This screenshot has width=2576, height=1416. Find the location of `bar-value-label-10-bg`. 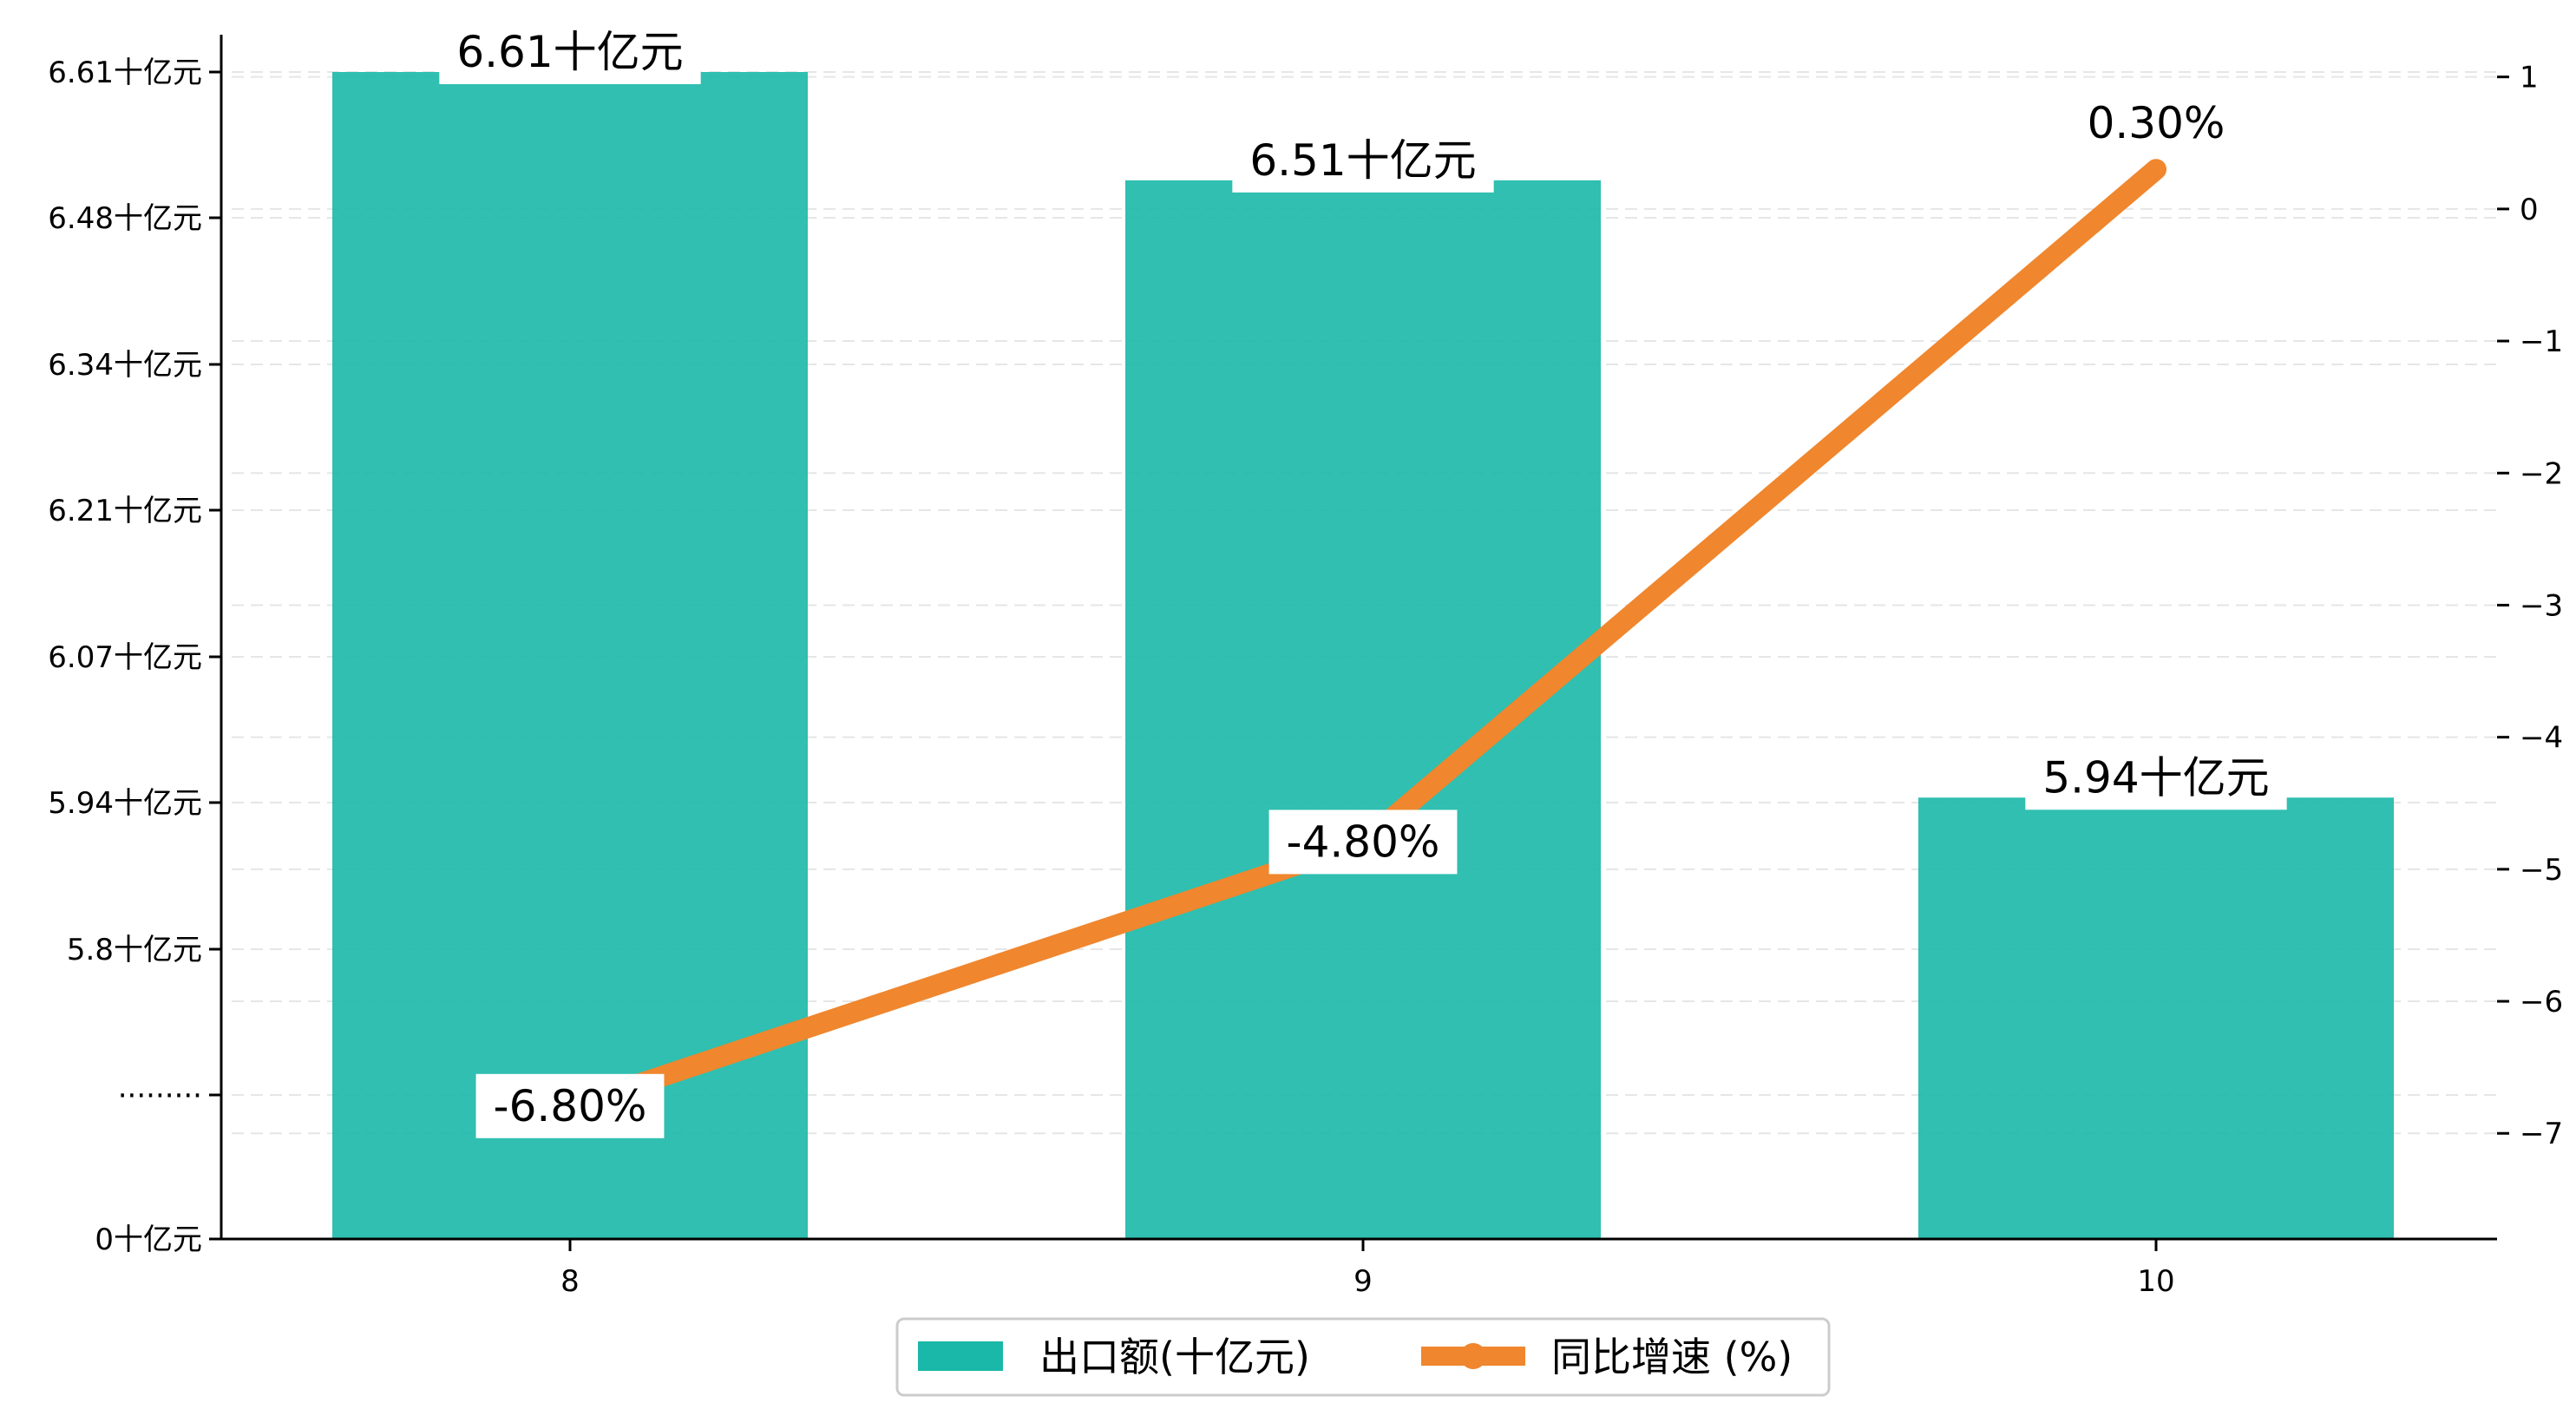

bar-value-label-10-bg is located at coordinates (2156, 777).